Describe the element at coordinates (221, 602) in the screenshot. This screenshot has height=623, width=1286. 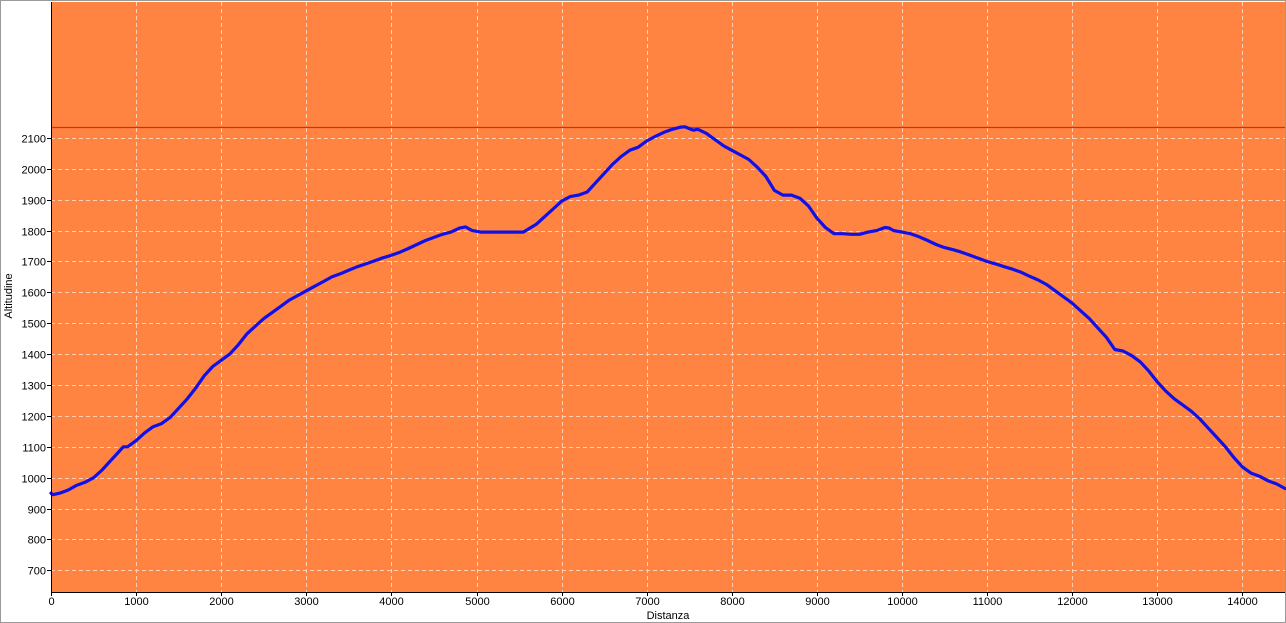
I see `x-tick-label: 2000` at that location.